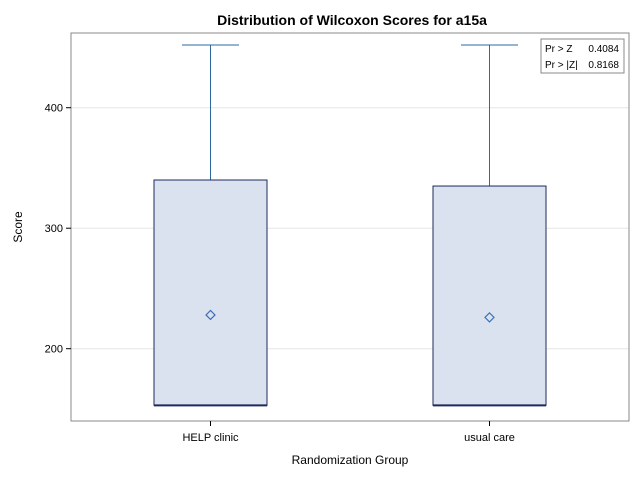 The image size is (640, 480). What do you see at coordinates (54, 109) in the screenshot?
I see `y-tick-label-400: 400` at bounding box center [54, 109].